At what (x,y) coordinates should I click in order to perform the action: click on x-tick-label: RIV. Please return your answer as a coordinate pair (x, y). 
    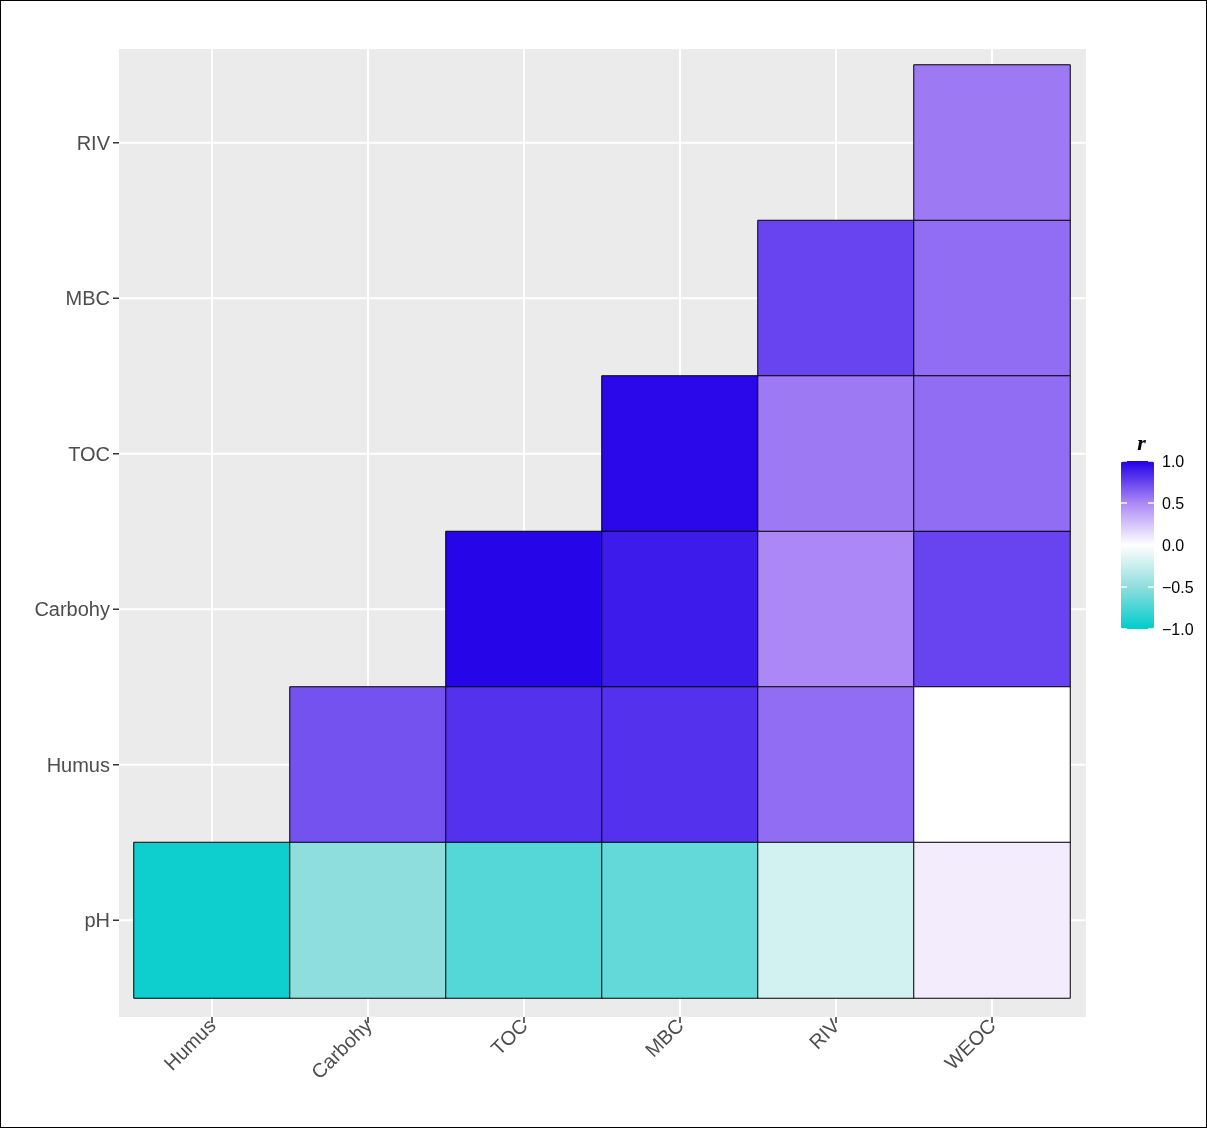
    Looking at the image, I should click on (824, 1033).